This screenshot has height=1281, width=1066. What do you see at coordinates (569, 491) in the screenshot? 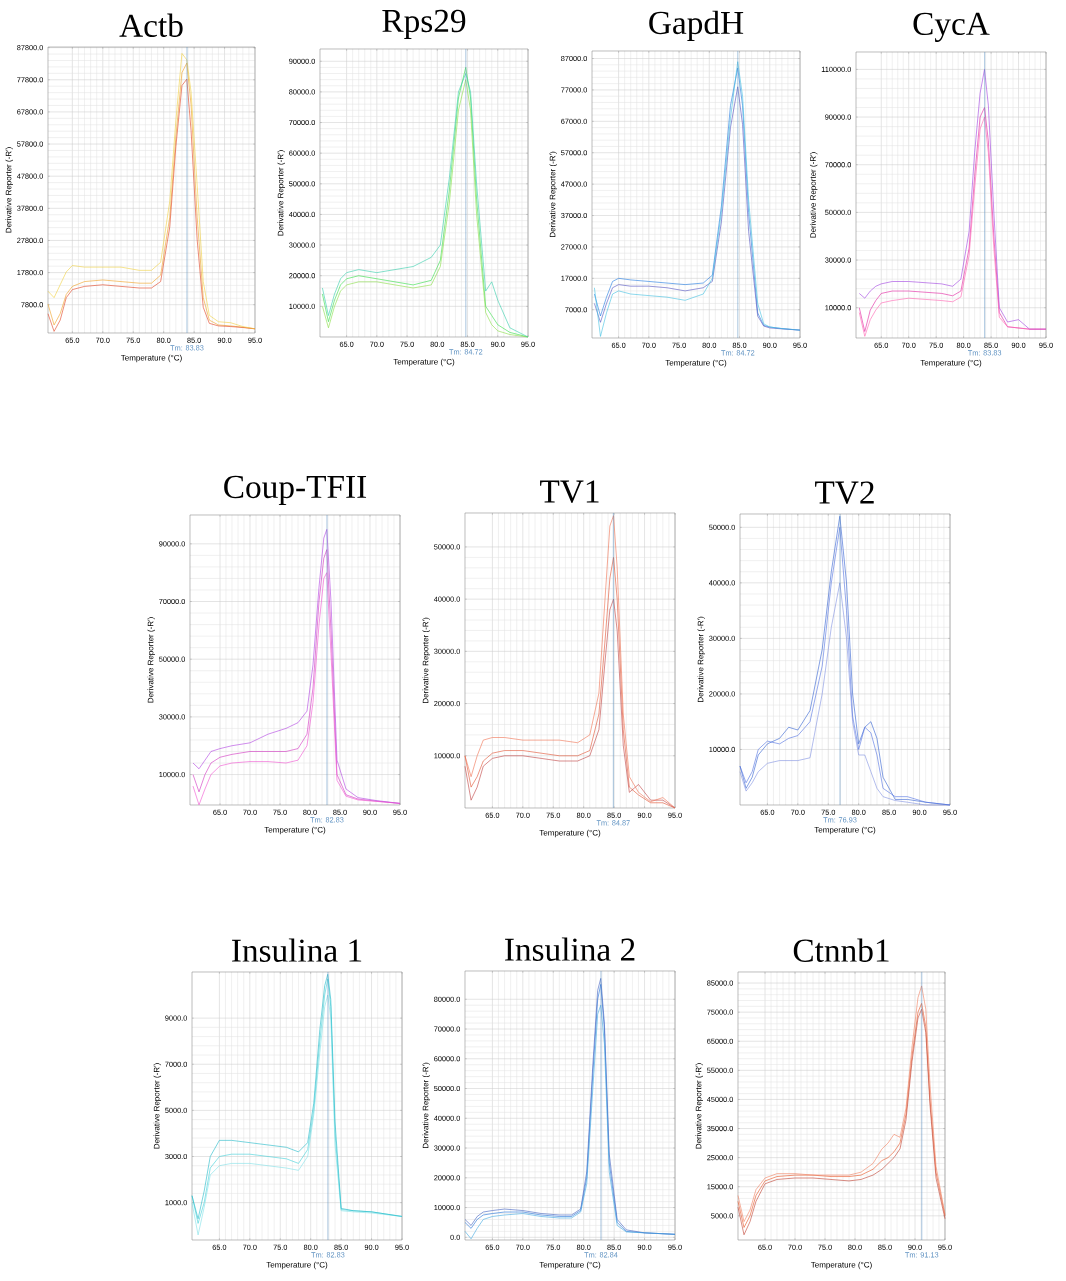
I see `chart-title: TV1` at bounding box center [569, 491].